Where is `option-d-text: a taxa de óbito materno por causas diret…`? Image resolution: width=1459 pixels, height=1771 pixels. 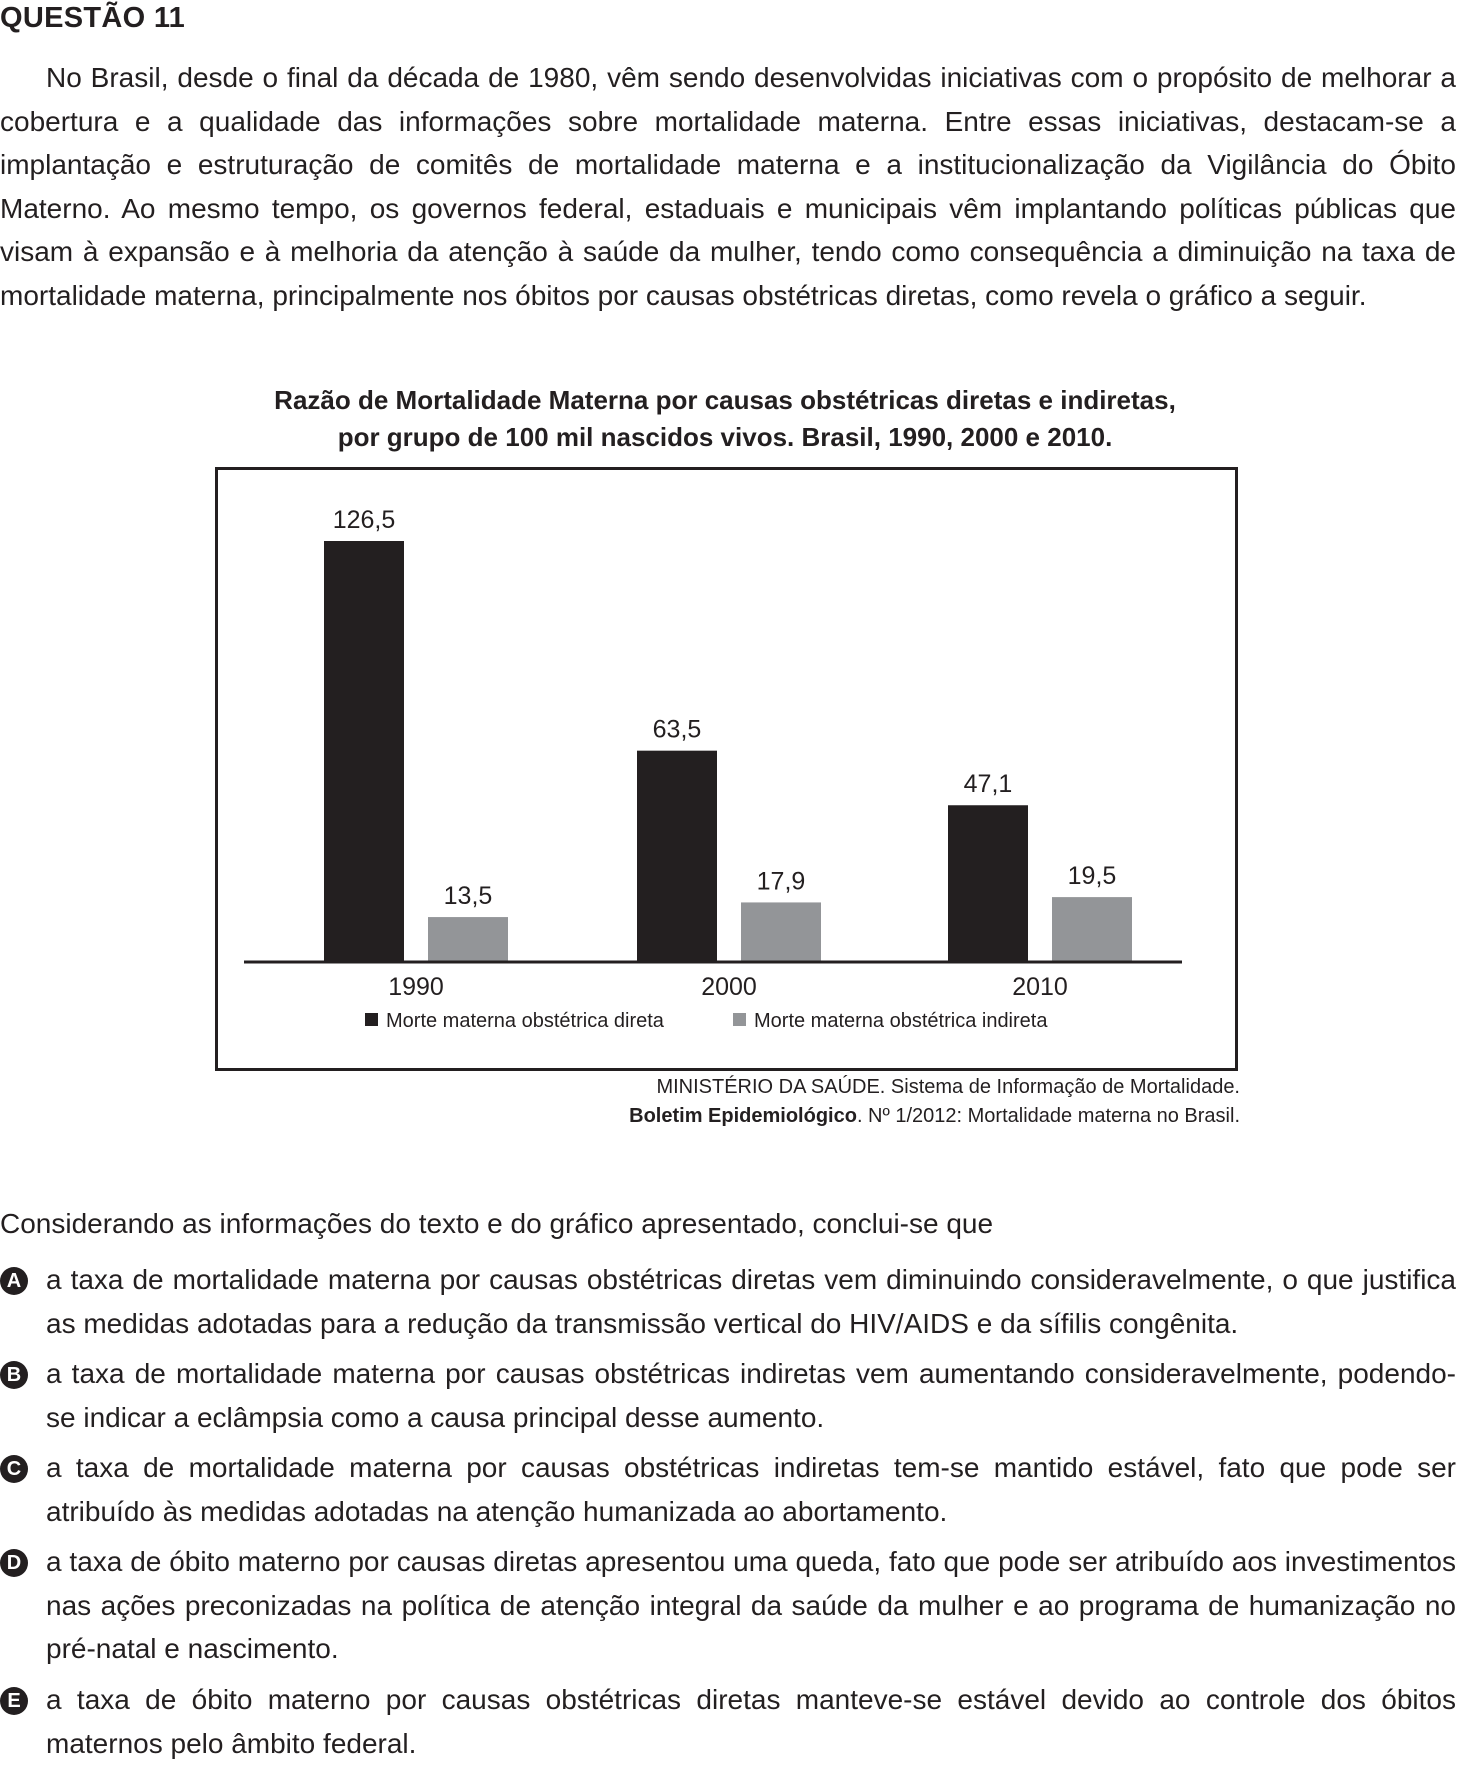 option-d-text: a taxa de óbito materno por causas diret… is located at coordinates (751, 1605).